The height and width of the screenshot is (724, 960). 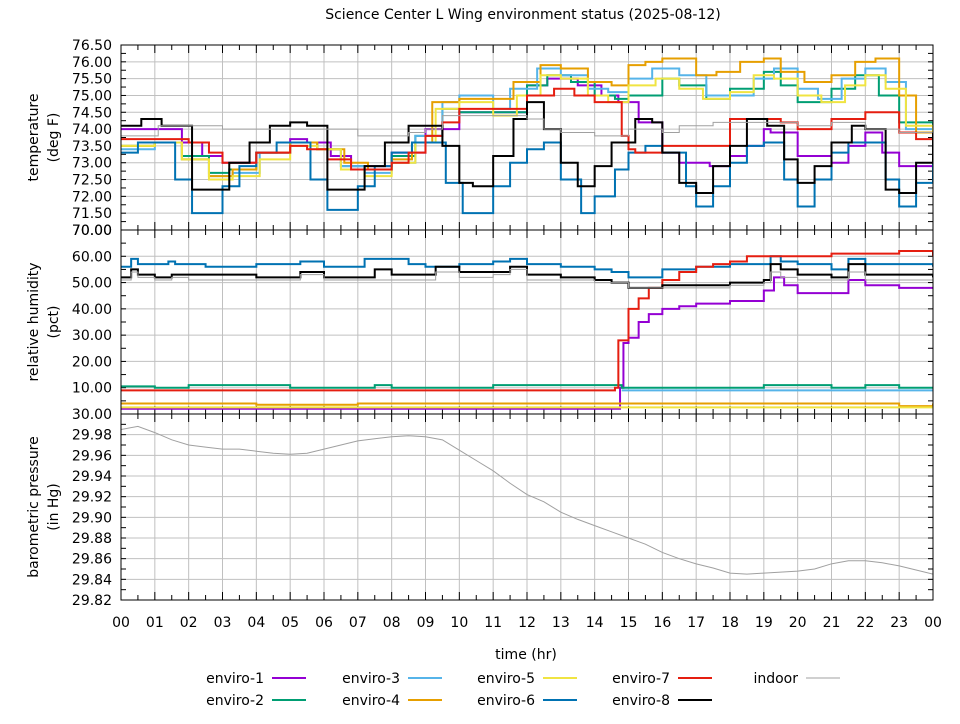 What do you see at coordinates (641, 701) in the screenshot?
I see `legend-label: enviro-8` at bounding box center [641, 701].